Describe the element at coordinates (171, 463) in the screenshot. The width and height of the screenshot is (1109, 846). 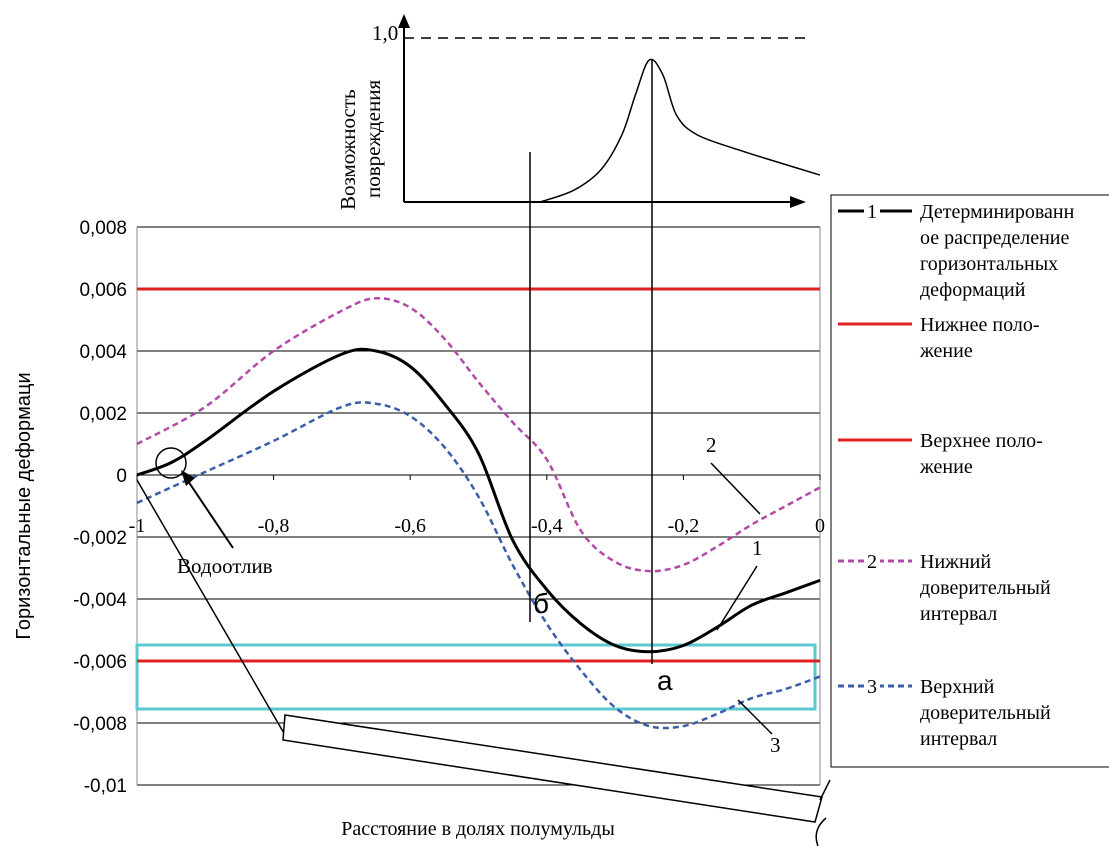
I see `drainage-circle` at that location.